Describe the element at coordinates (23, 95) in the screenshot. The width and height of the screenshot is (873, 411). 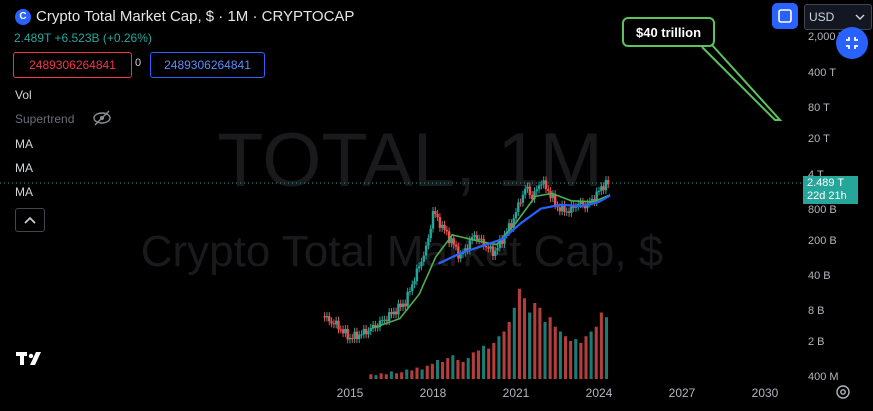
I see `legend-vol: Vol` at that location.